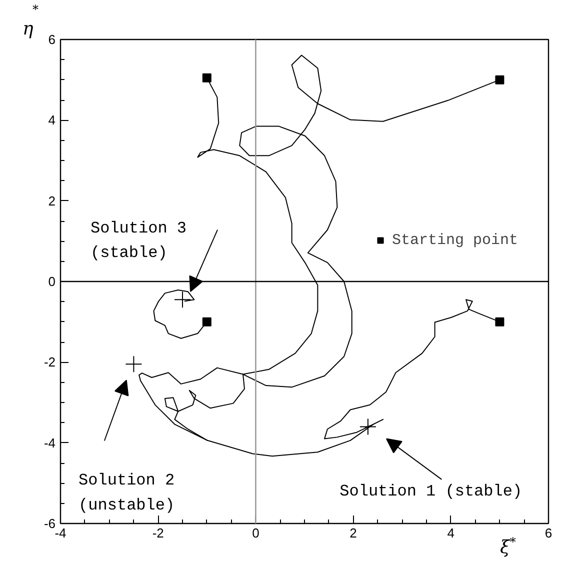  I want to click on legend-label: Starting point, so click(455, 240).